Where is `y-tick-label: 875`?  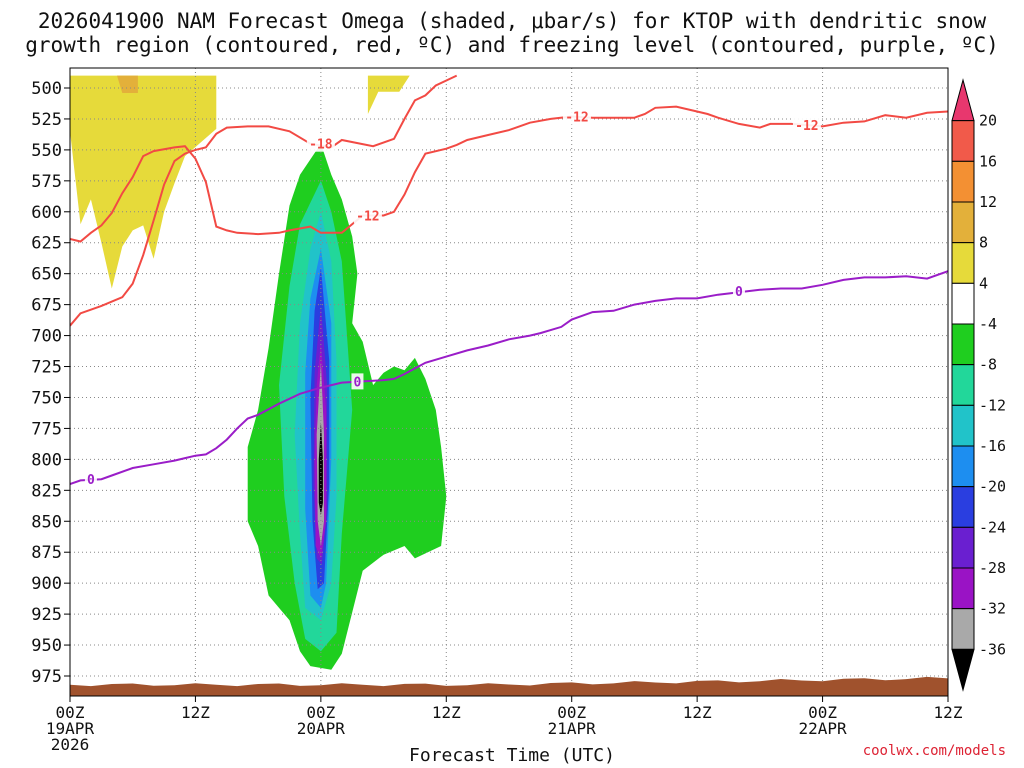 y-tick-label: 875 is located at coordinates (46, 553).